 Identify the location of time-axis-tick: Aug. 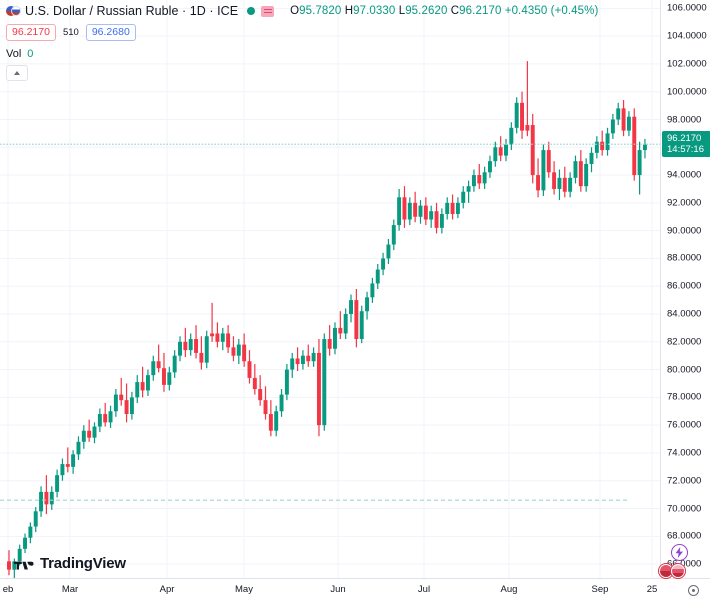
(509, 589).